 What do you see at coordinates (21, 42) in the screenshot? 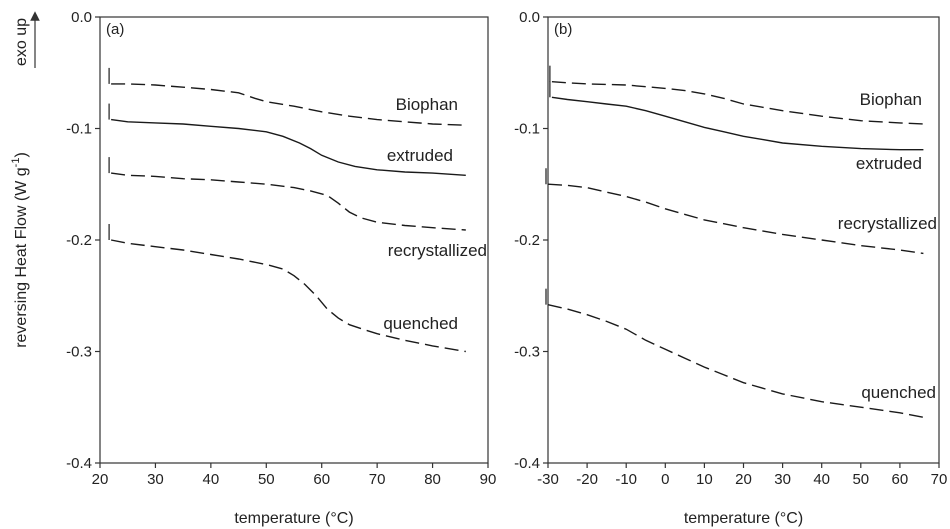
I see `exo-up-label: exo up` at bounding box center [21, 42].